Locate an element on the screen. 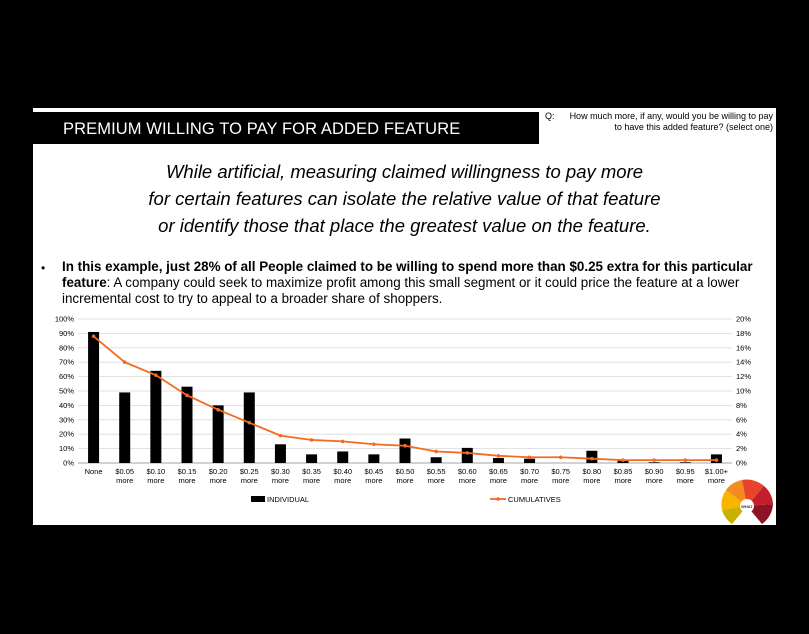  category-label: $0.40 more is located at coordinates (342, 476).